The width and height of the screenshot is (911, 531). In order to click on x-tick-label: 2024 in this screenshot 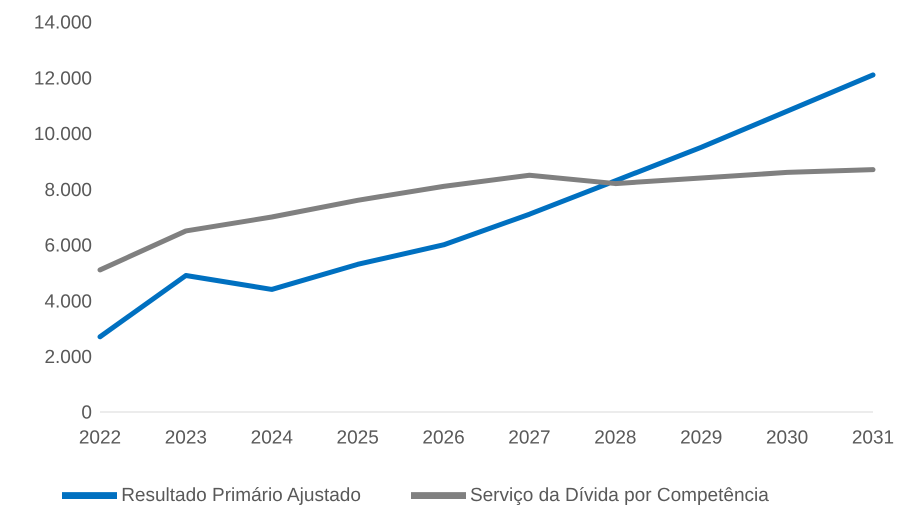, I will do `click(272, 437)`.